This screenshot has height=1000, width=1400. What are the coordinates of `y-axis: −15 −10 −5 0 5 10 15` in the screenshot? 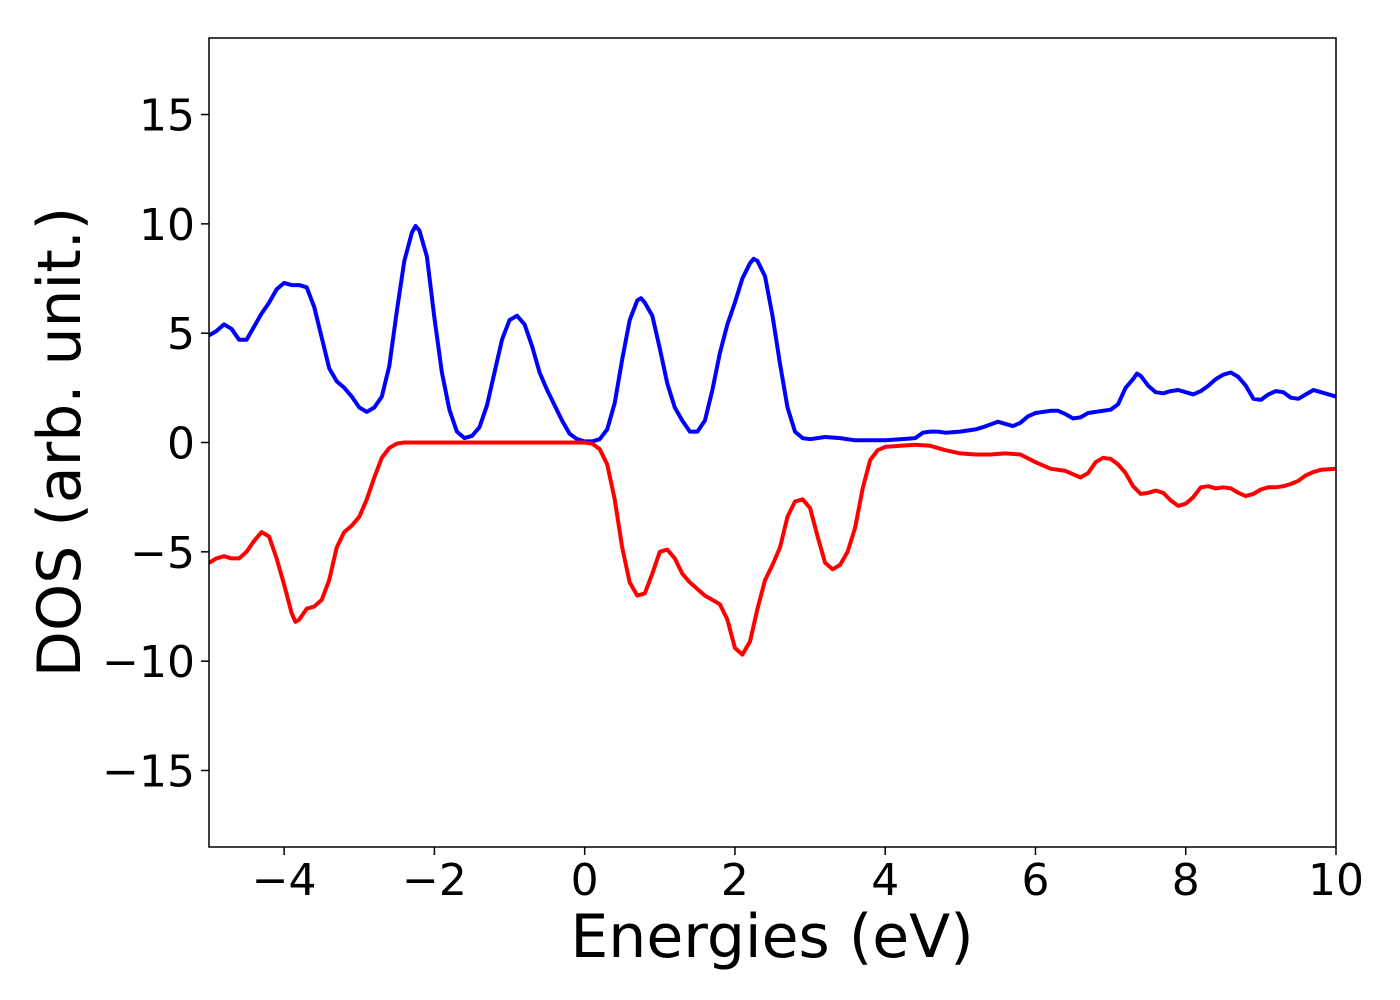 It's located at (155, 444).